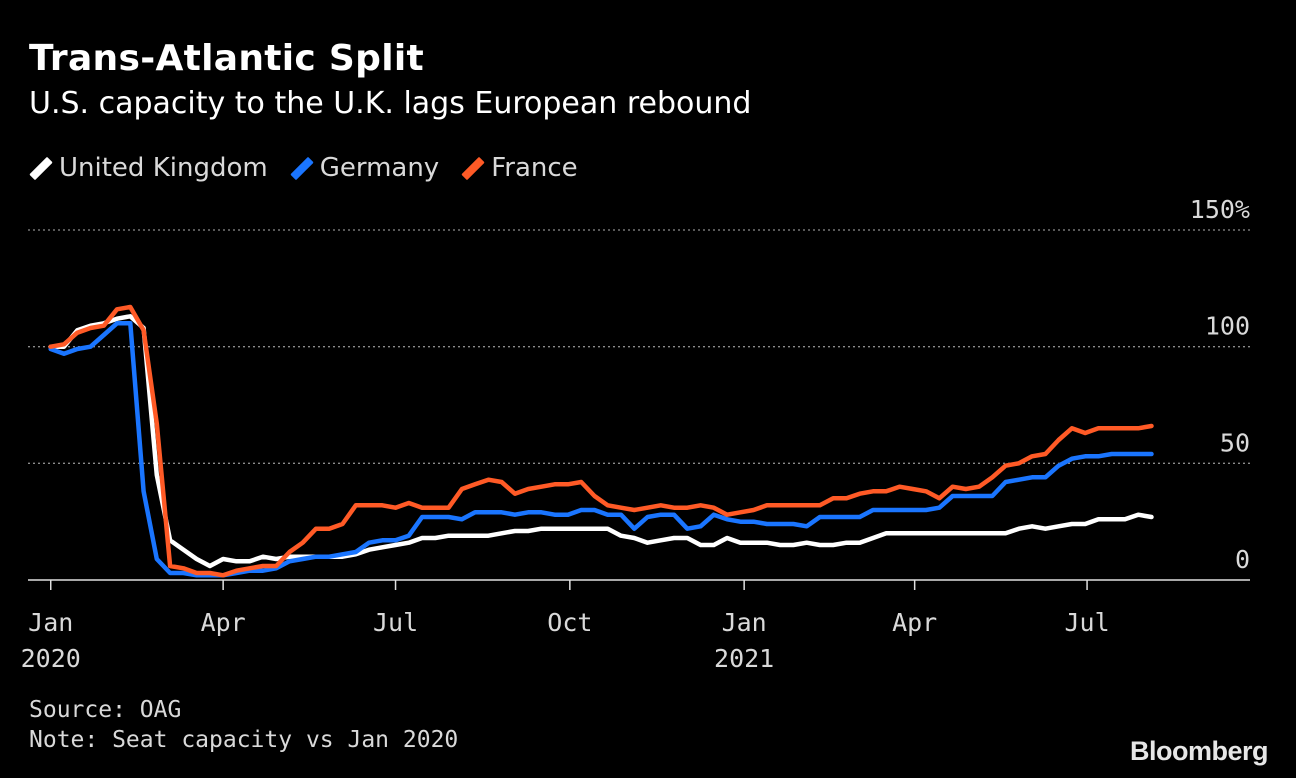 The image size is (1296, 778). Describe the element at coordinates (569, 622) in the screenshot. I see `x-tick-label-3: Oct` at that location.